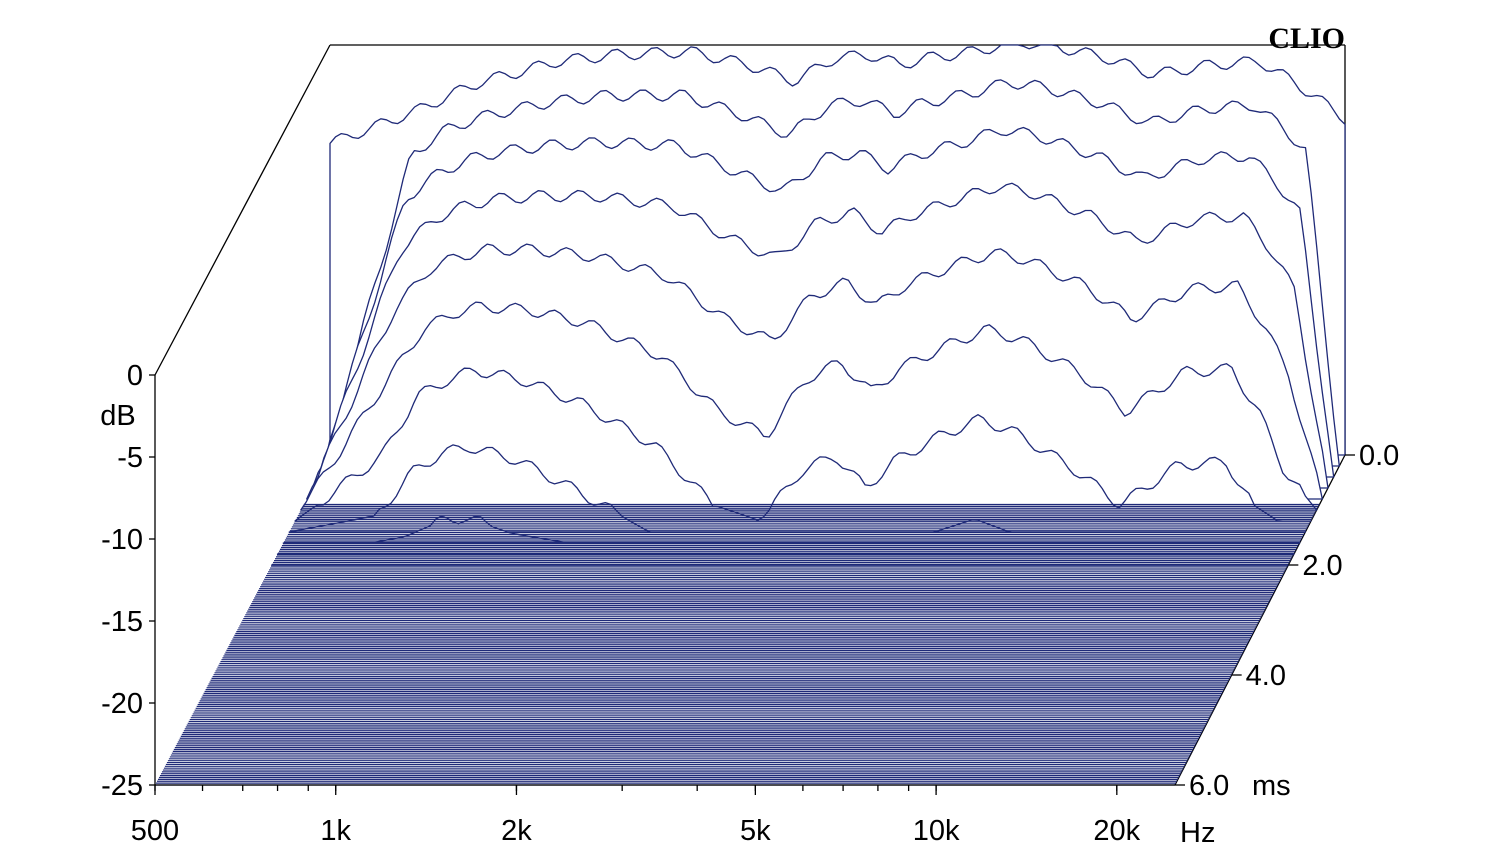 Image resolution: width=1500 pixels, height=859 pixels. Describe the element at coordinates (1271, 786) in the screenshot. I see `z-axis-unit-label: ms` at that location.